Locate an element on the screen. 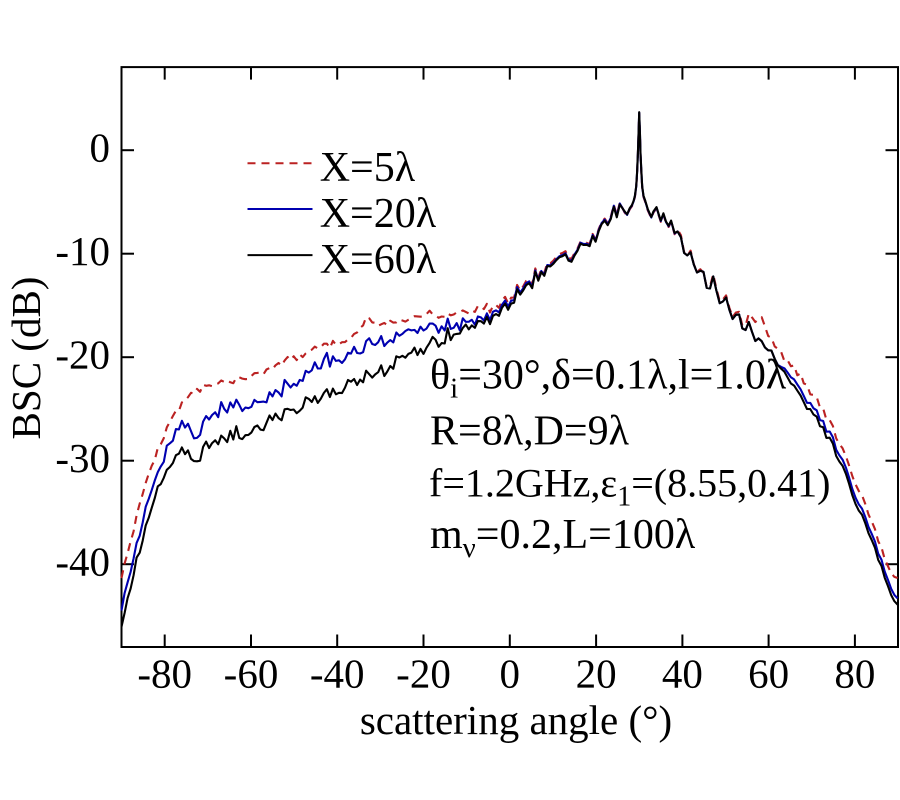 This screenshot has width=900, height=800. svg-text: X=20λ is located at coordinates (378, 214).